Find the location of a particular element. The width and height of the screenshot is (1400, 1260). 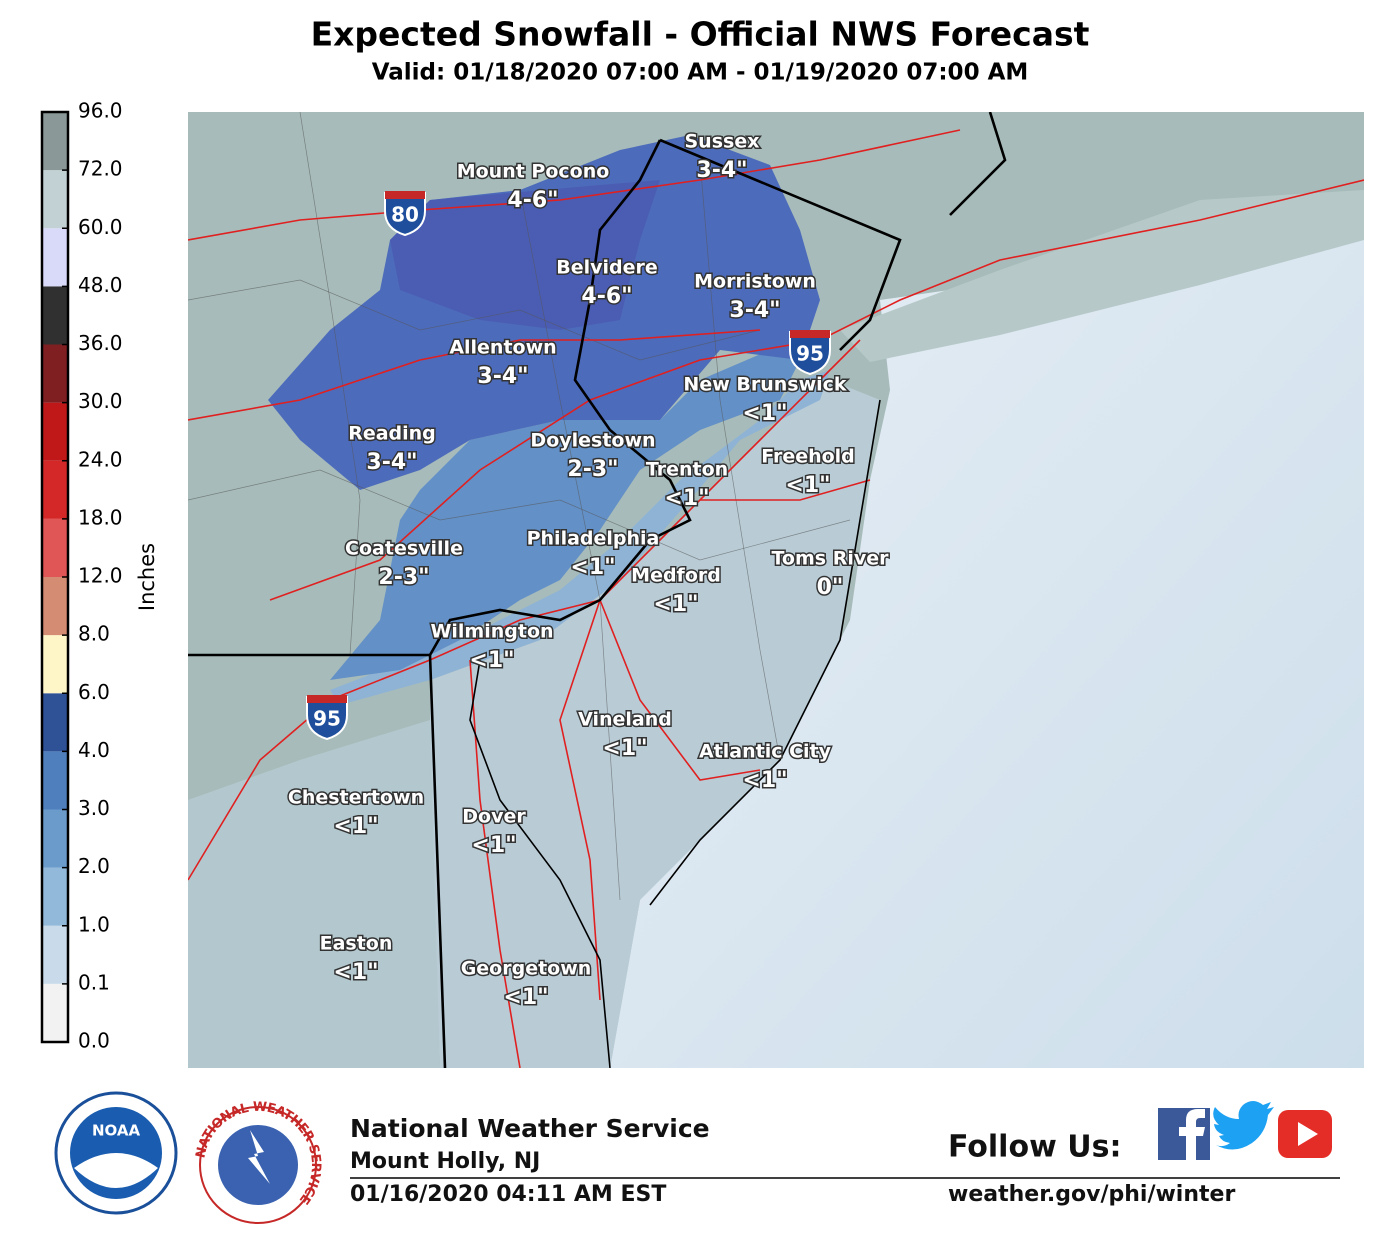

colorbar-label: 30.0 is located at coordinates (100, 401).